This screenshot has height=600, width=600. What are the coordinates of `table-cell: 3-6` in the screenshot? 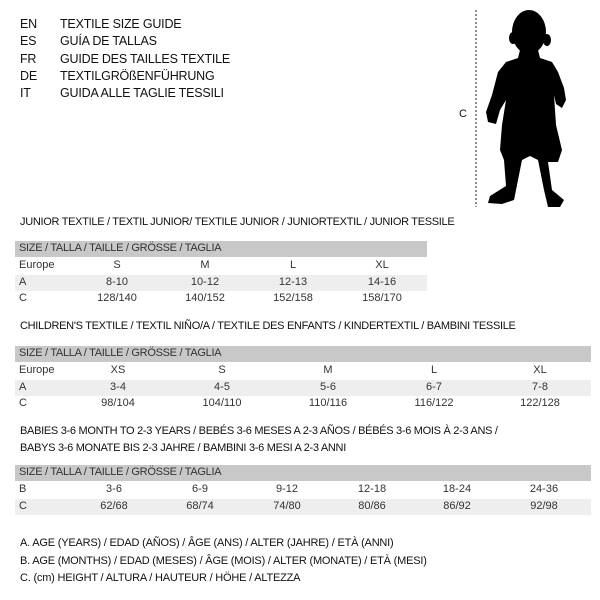 It's located at (114, 489).